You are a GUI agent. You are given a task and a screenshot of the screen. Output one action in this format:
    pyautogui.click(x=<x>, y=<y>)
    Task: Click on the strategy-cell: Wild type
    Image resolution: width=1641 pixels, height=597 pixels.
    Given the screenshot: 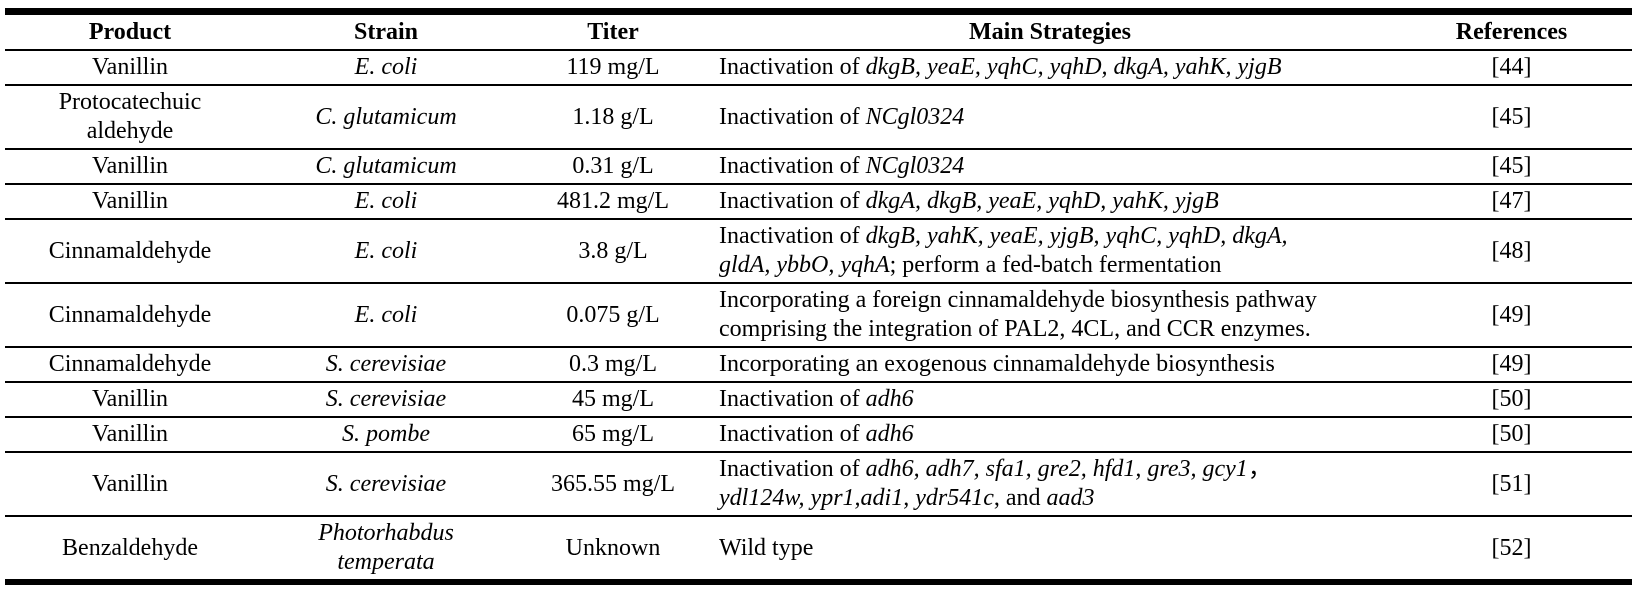 What is the action you would take?
    pyautogui.click(x=1050, y=549)
    